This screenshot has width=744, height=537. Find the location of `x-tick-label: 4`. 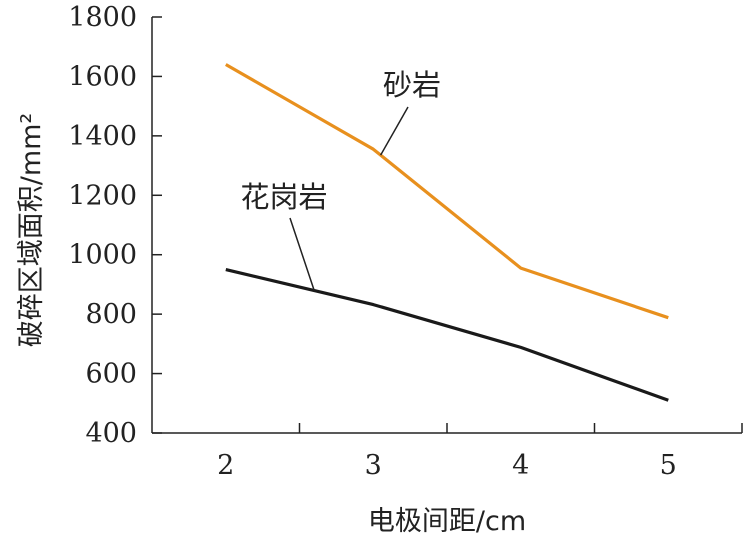

x-tick-label: 4 is located at coordinates (520, 465).